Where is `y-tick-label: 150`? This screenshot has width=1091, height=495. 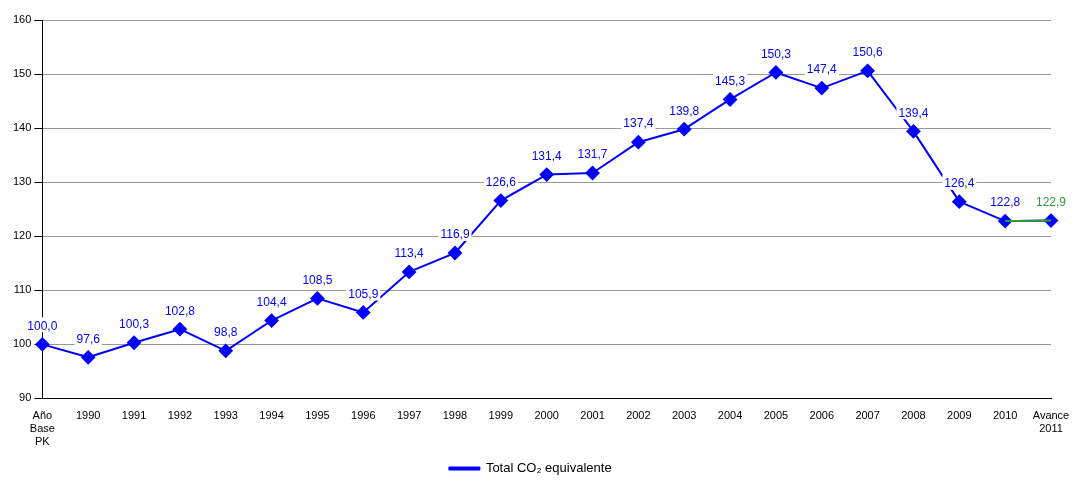 y-tick-label: 150 is located at coordinates (22, 73).